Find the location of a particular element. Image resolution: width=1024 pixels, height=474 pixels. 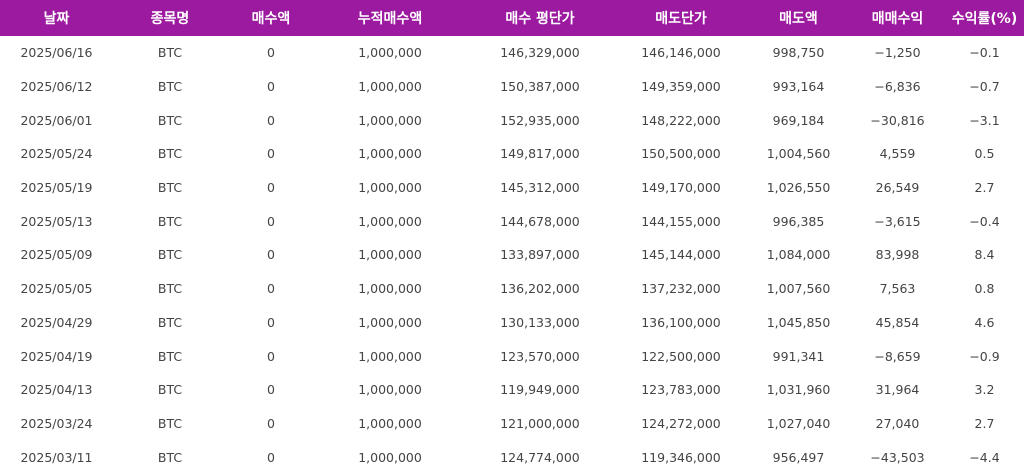

avg-buy-price-cell: 144,678,000 is located at coordinates (540, 221).